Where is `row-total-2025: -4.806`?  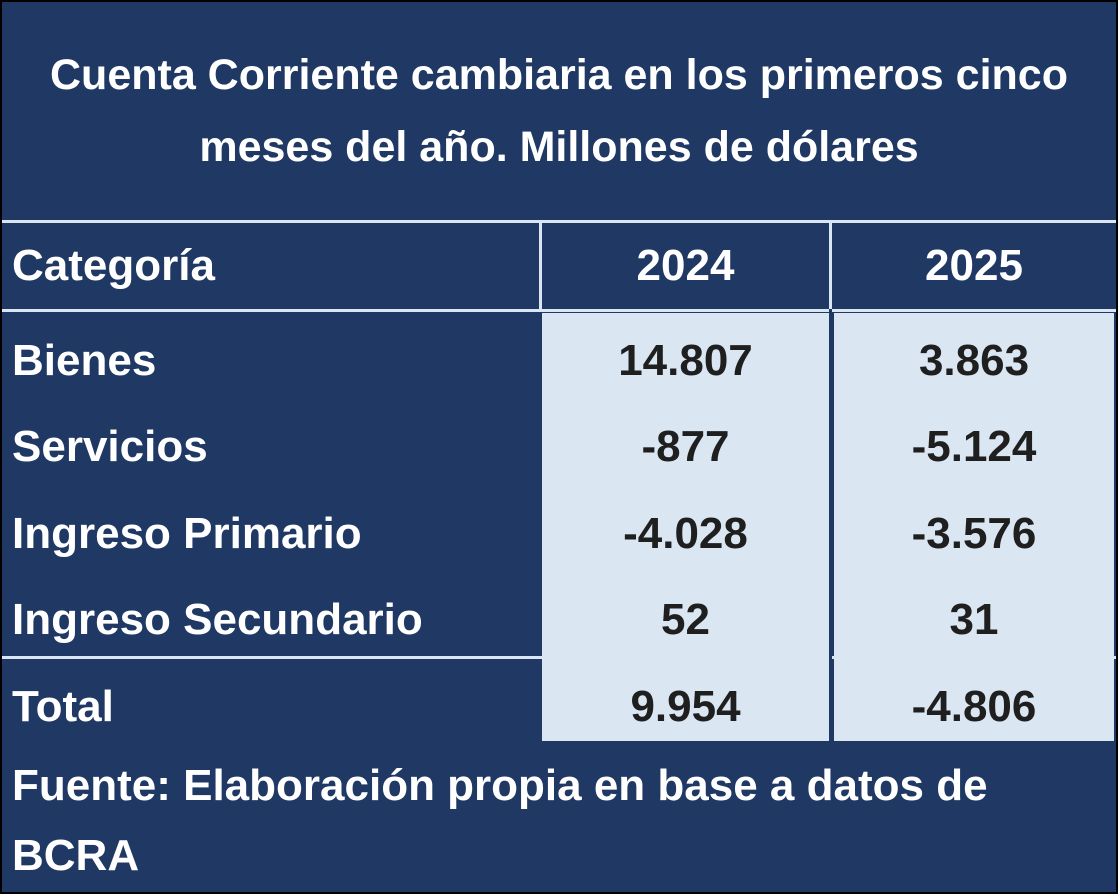 row-total-2025: -4.806 is located at coordinates (974, 706).